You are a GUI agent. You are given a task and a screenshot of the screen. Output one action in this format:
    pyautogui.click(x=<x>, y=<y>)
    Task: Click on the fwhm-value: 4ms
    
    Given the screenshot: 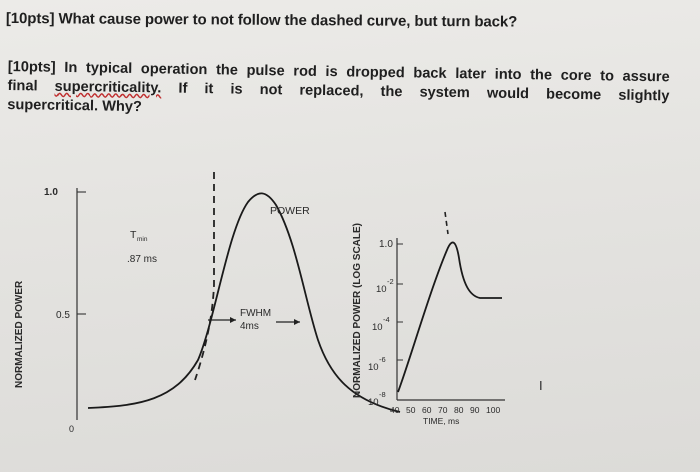 What is the action you would take?
    pyautogui.click(x=249, y=326)
    